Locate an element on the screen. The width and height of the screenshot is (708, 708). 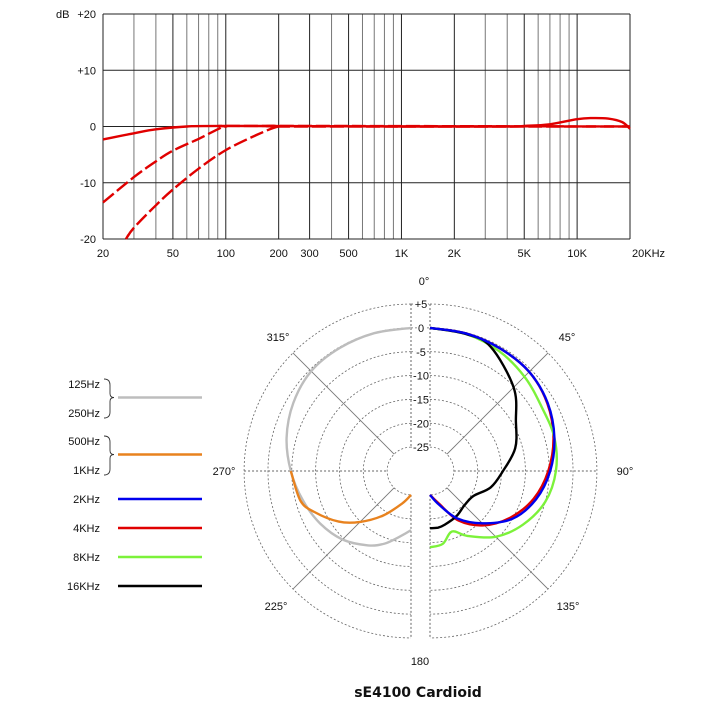
x-tick-label: 300 is located at coordinates (309, 254).